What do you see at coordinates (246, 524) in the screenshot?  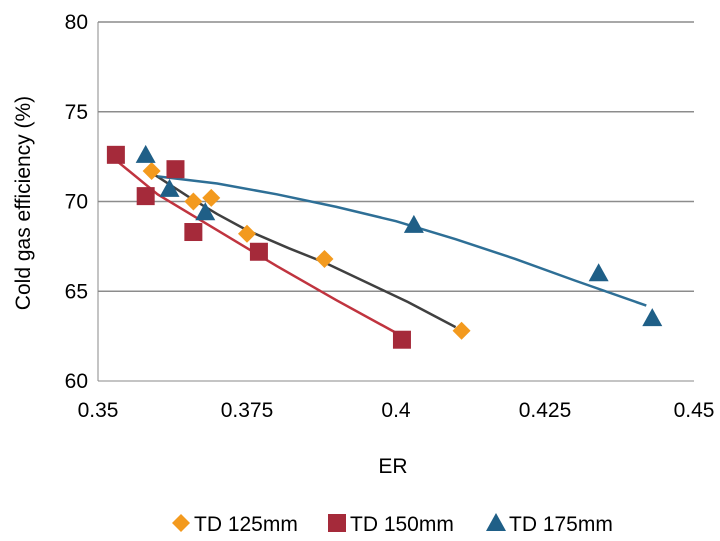 I see `legend-label-series-1: TD 125mm` at bounding box center [246, 524].